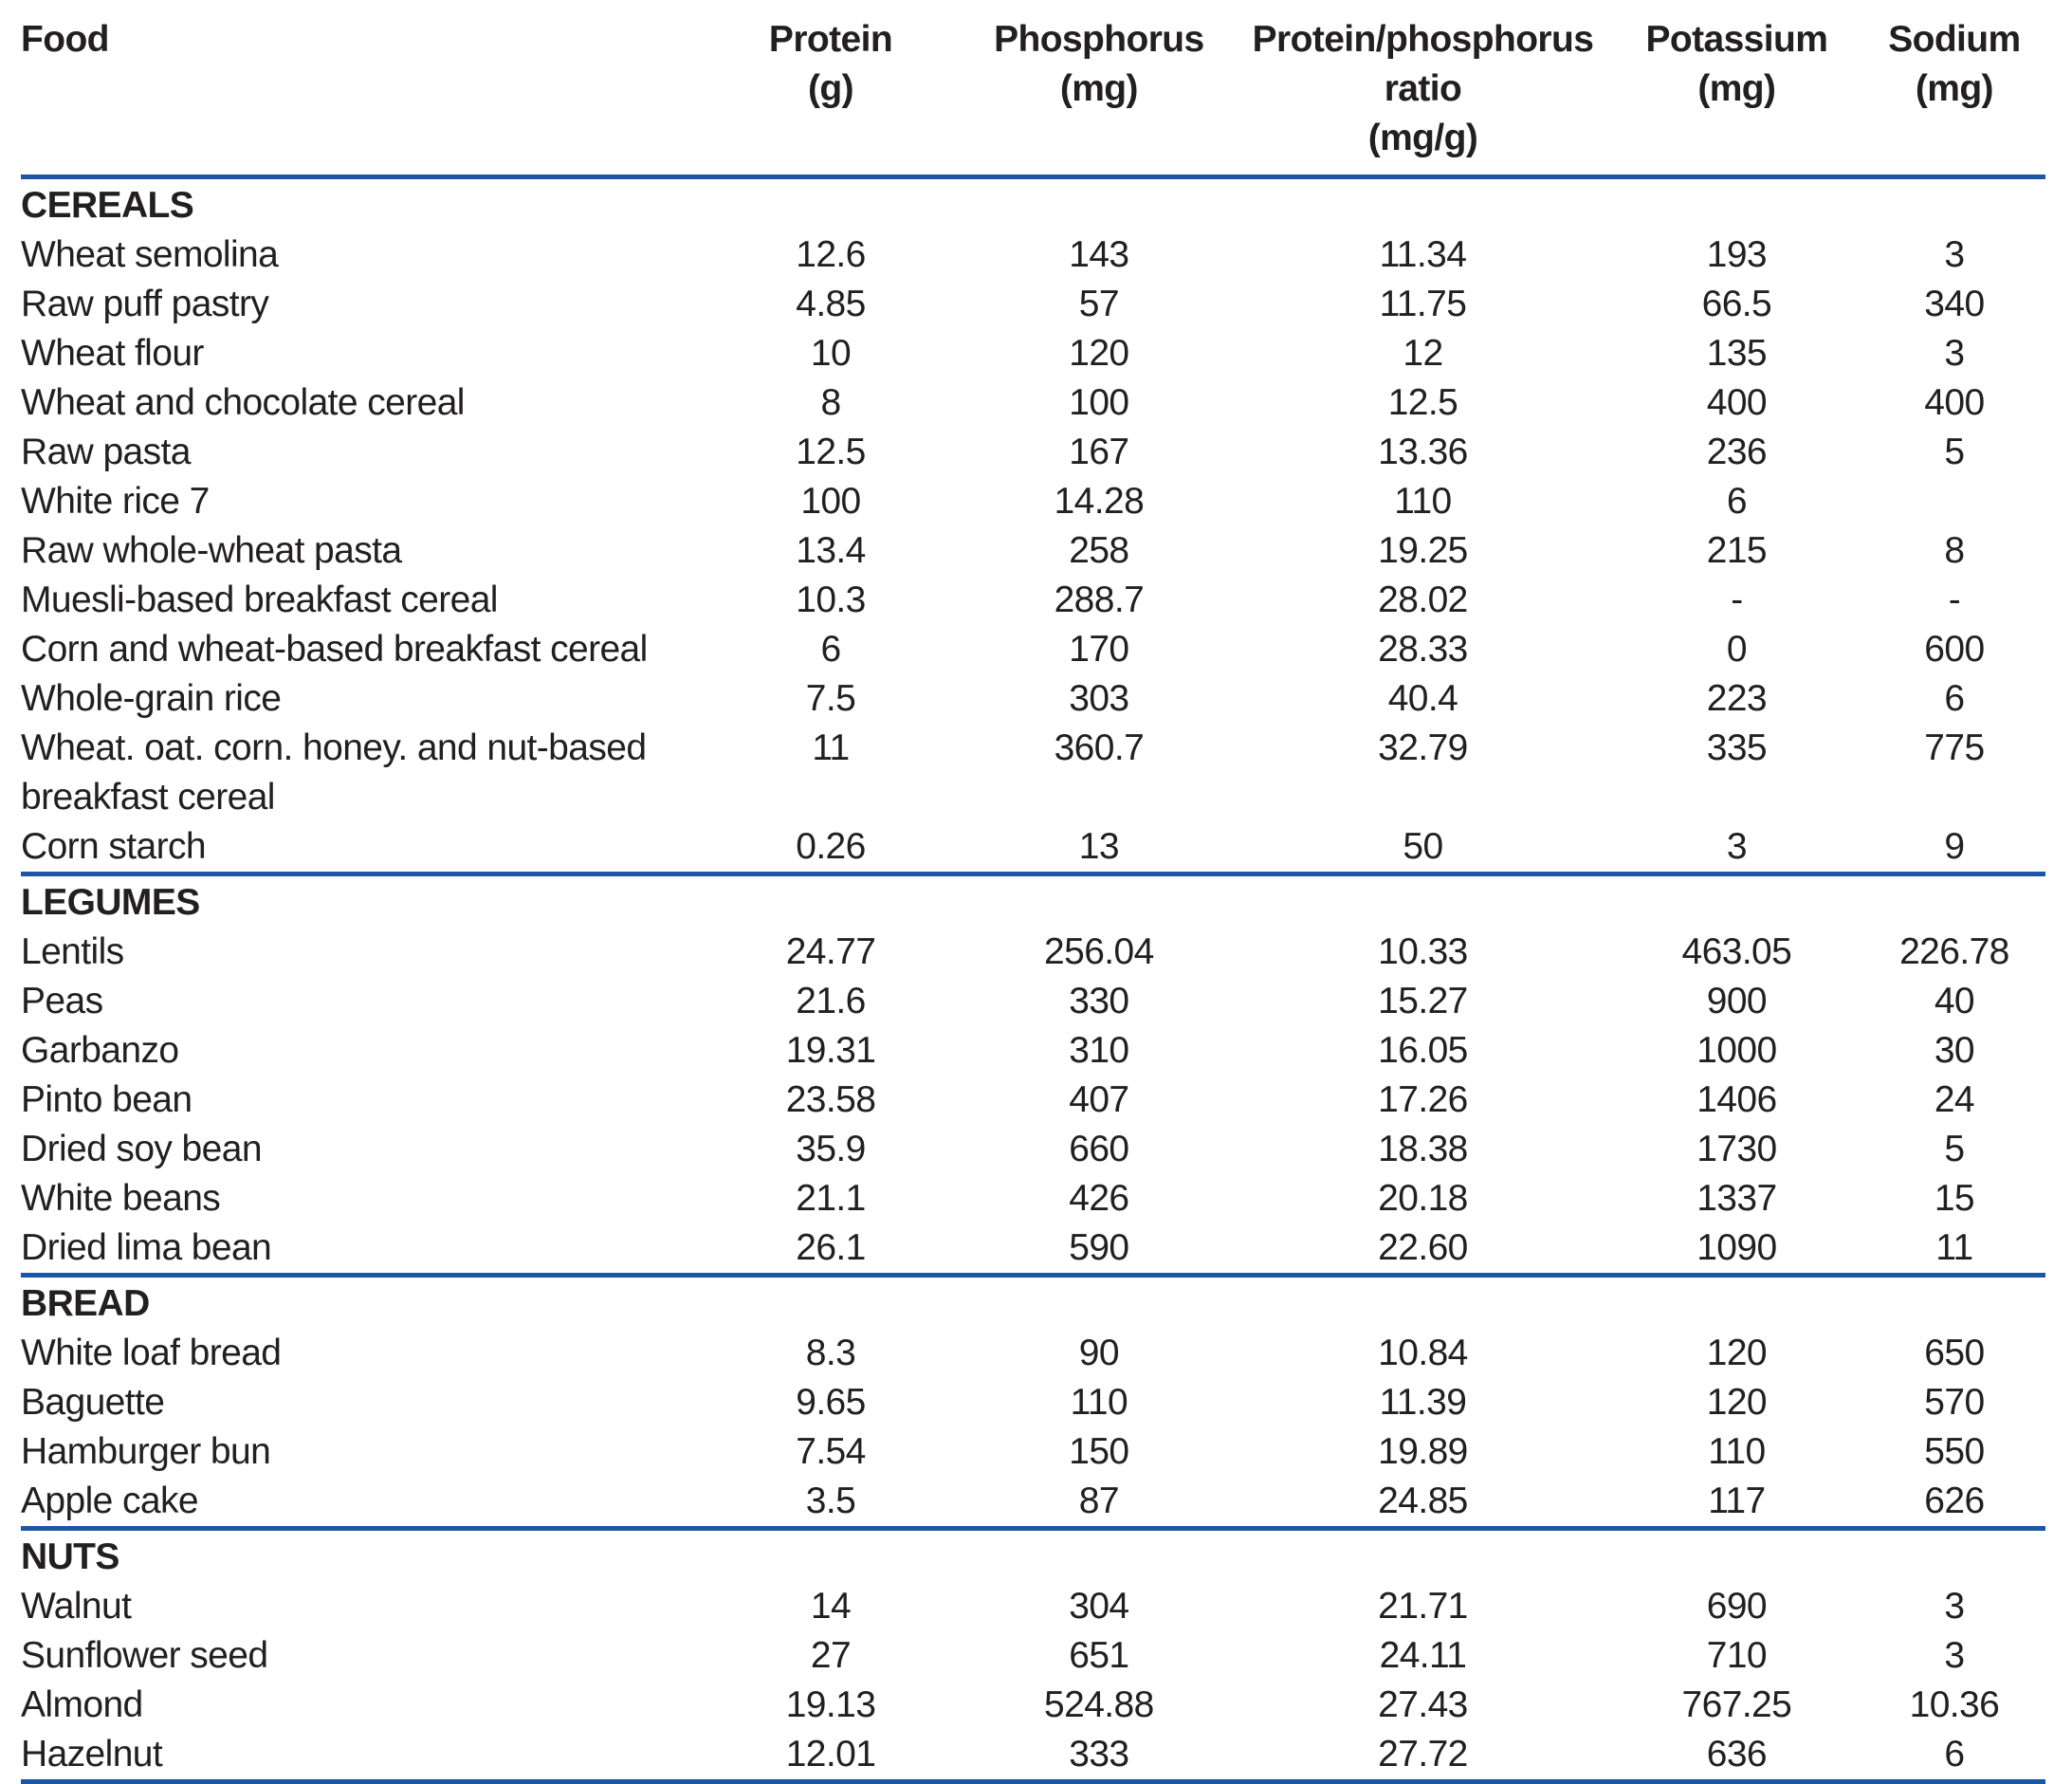 The width and height of the screenshot is (2072, 1784). I want to click on cell-food: Apple cake, so click(360, 1504).